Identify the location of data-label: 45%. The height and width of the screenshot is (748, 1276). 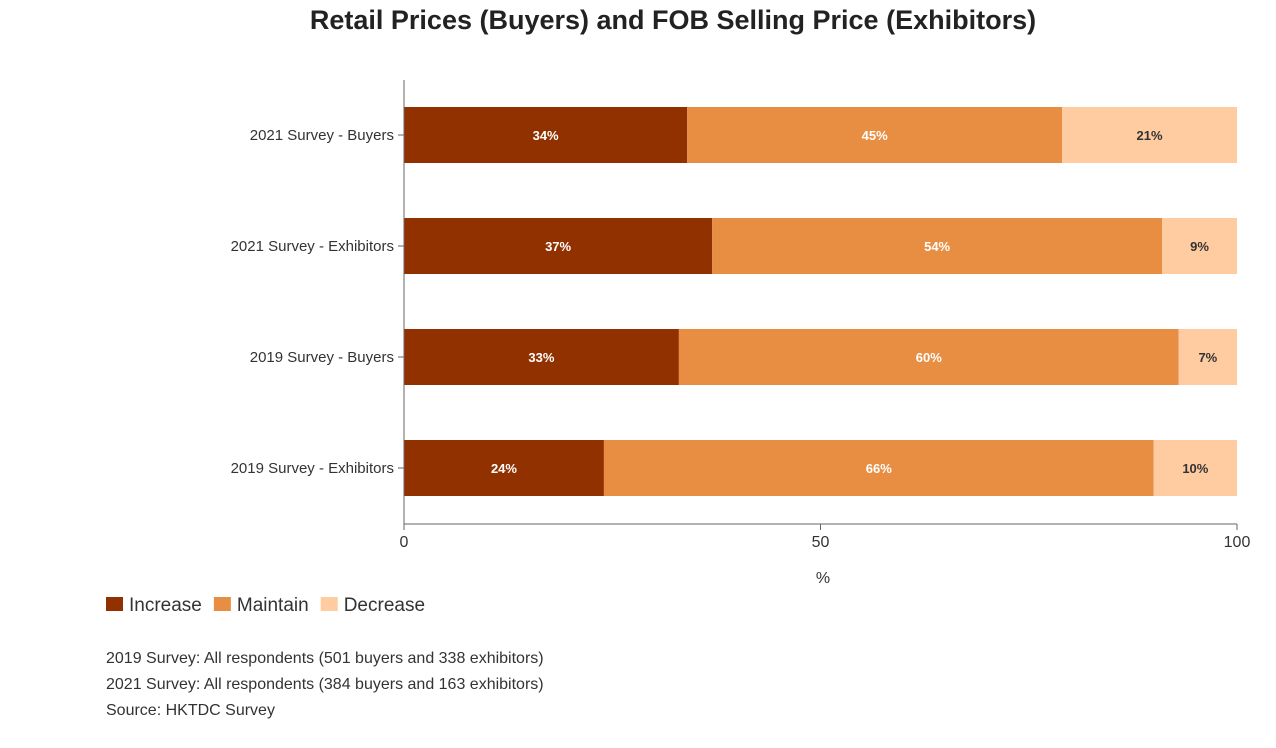
(875, 135).